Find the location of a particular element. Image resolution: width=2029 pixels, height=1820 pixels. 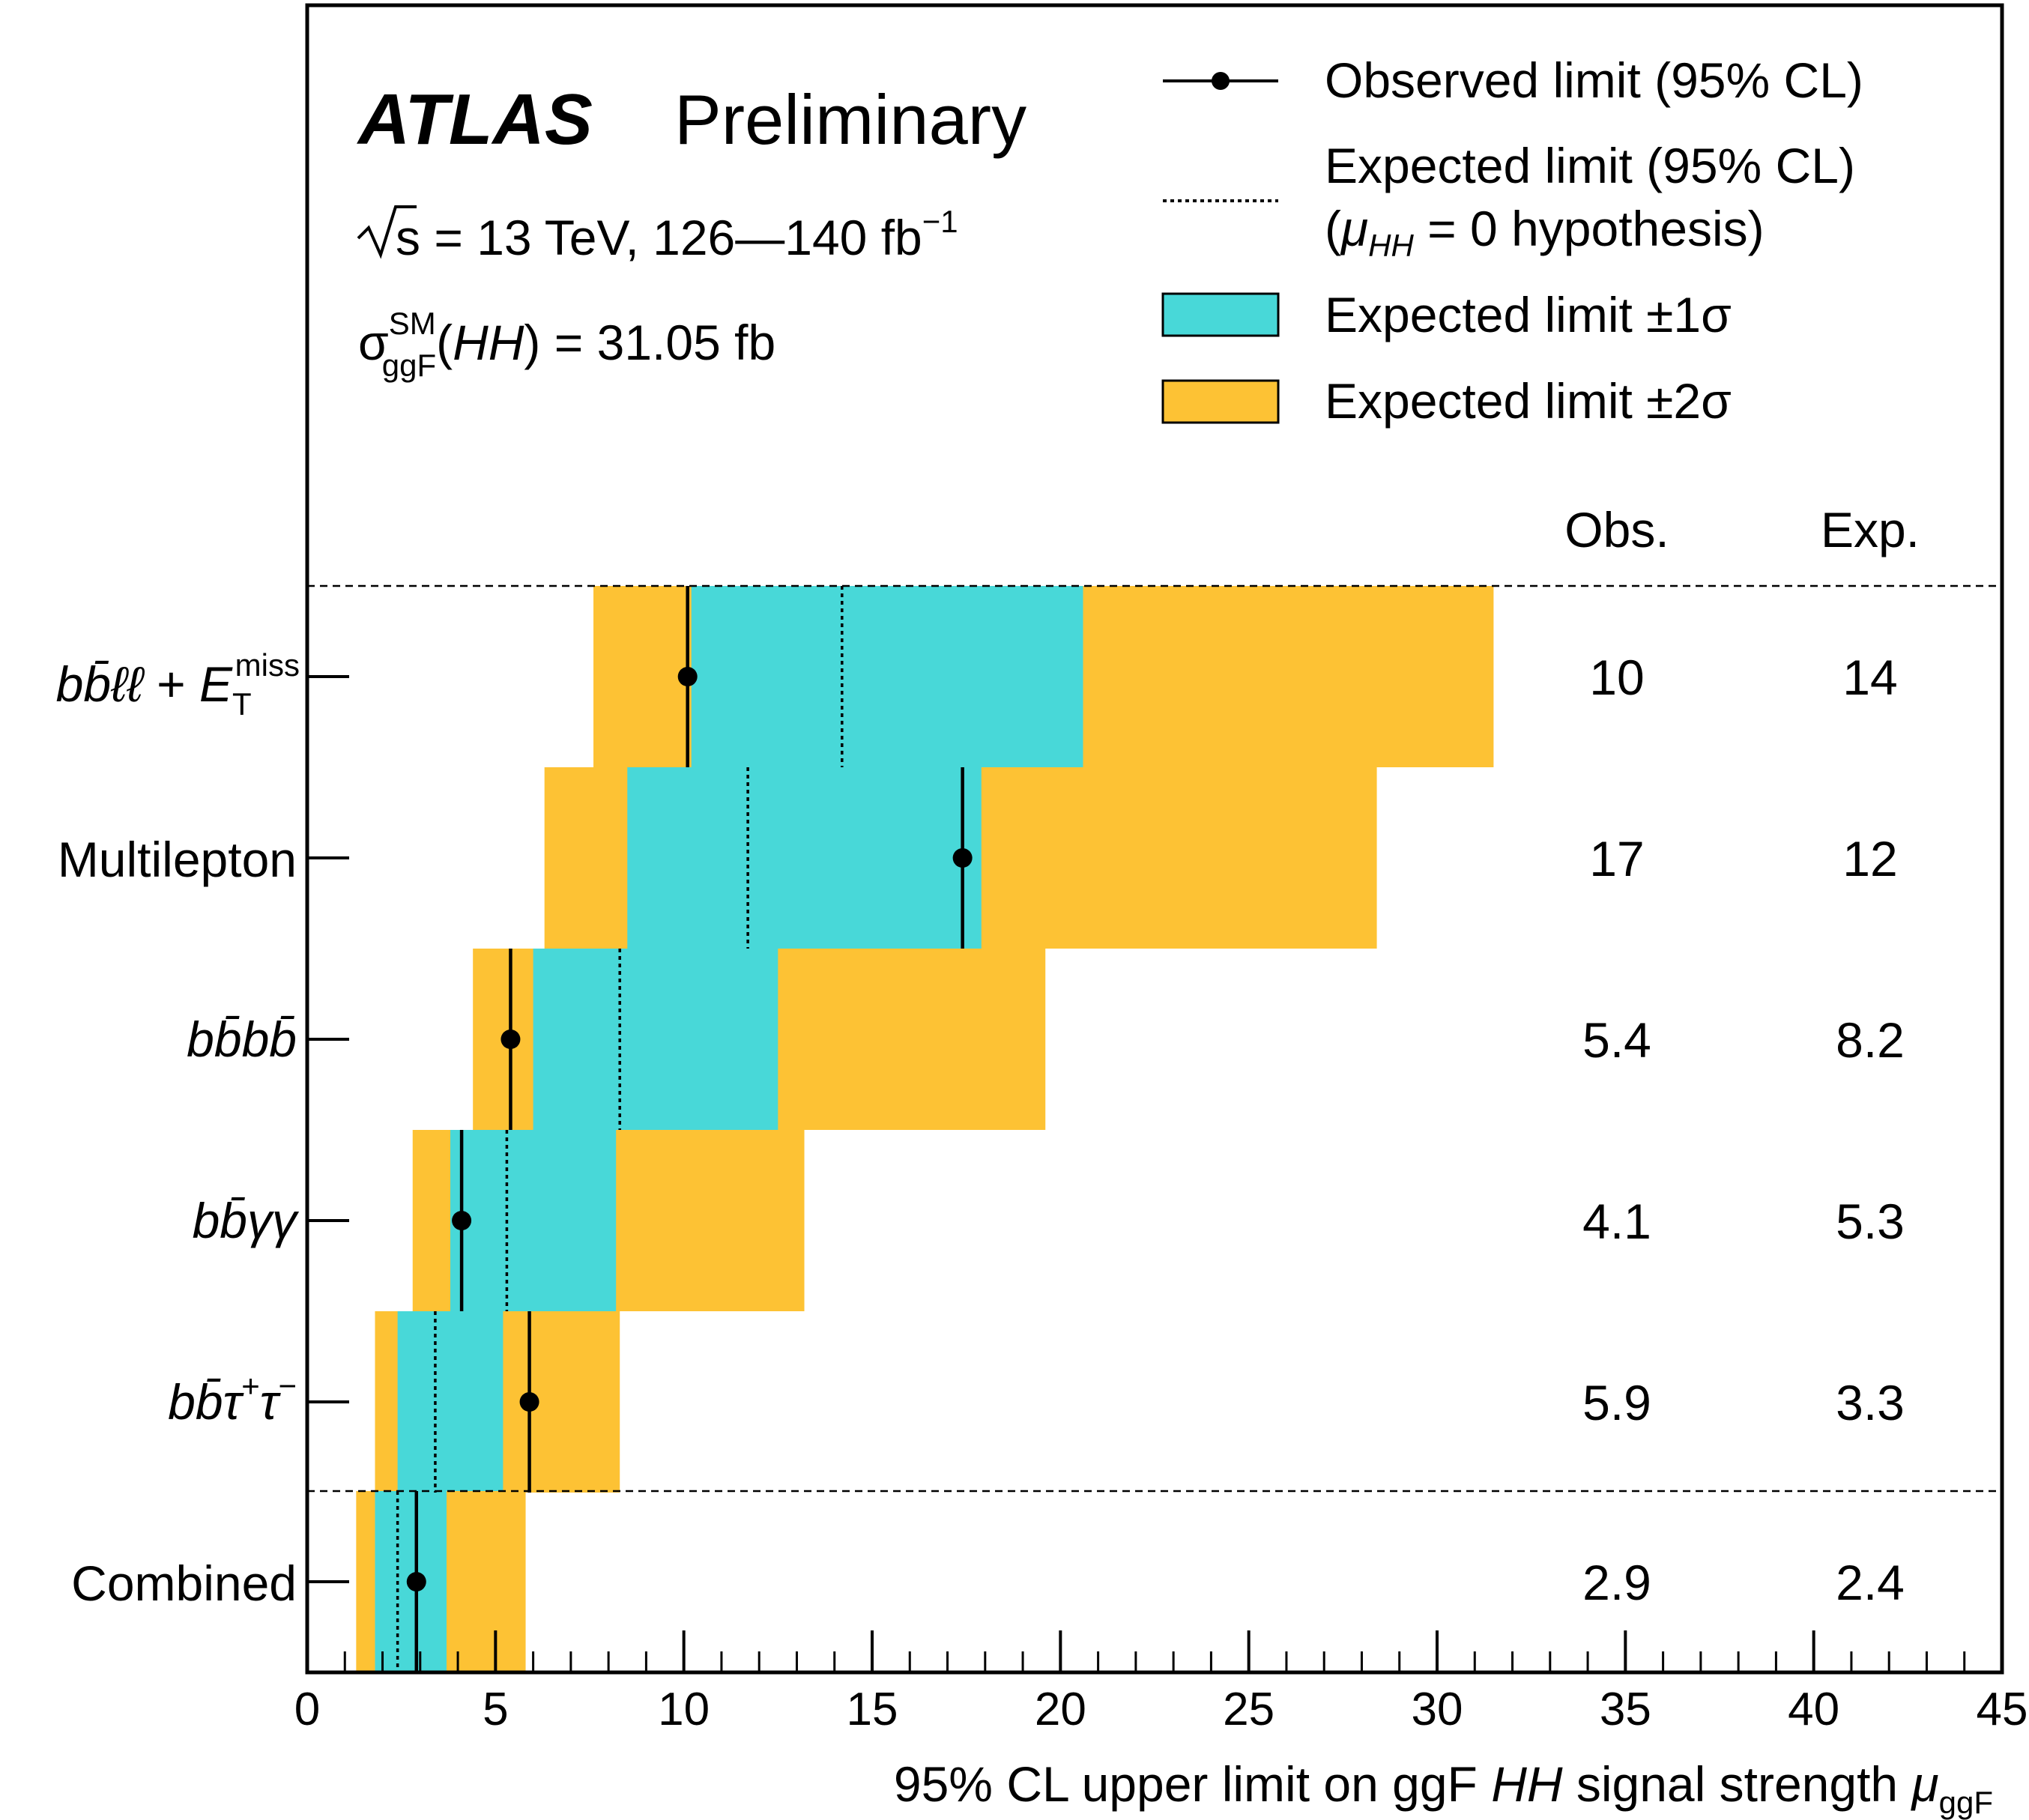

observed-value: 4.1 is located at coordinates (1616, 1221).